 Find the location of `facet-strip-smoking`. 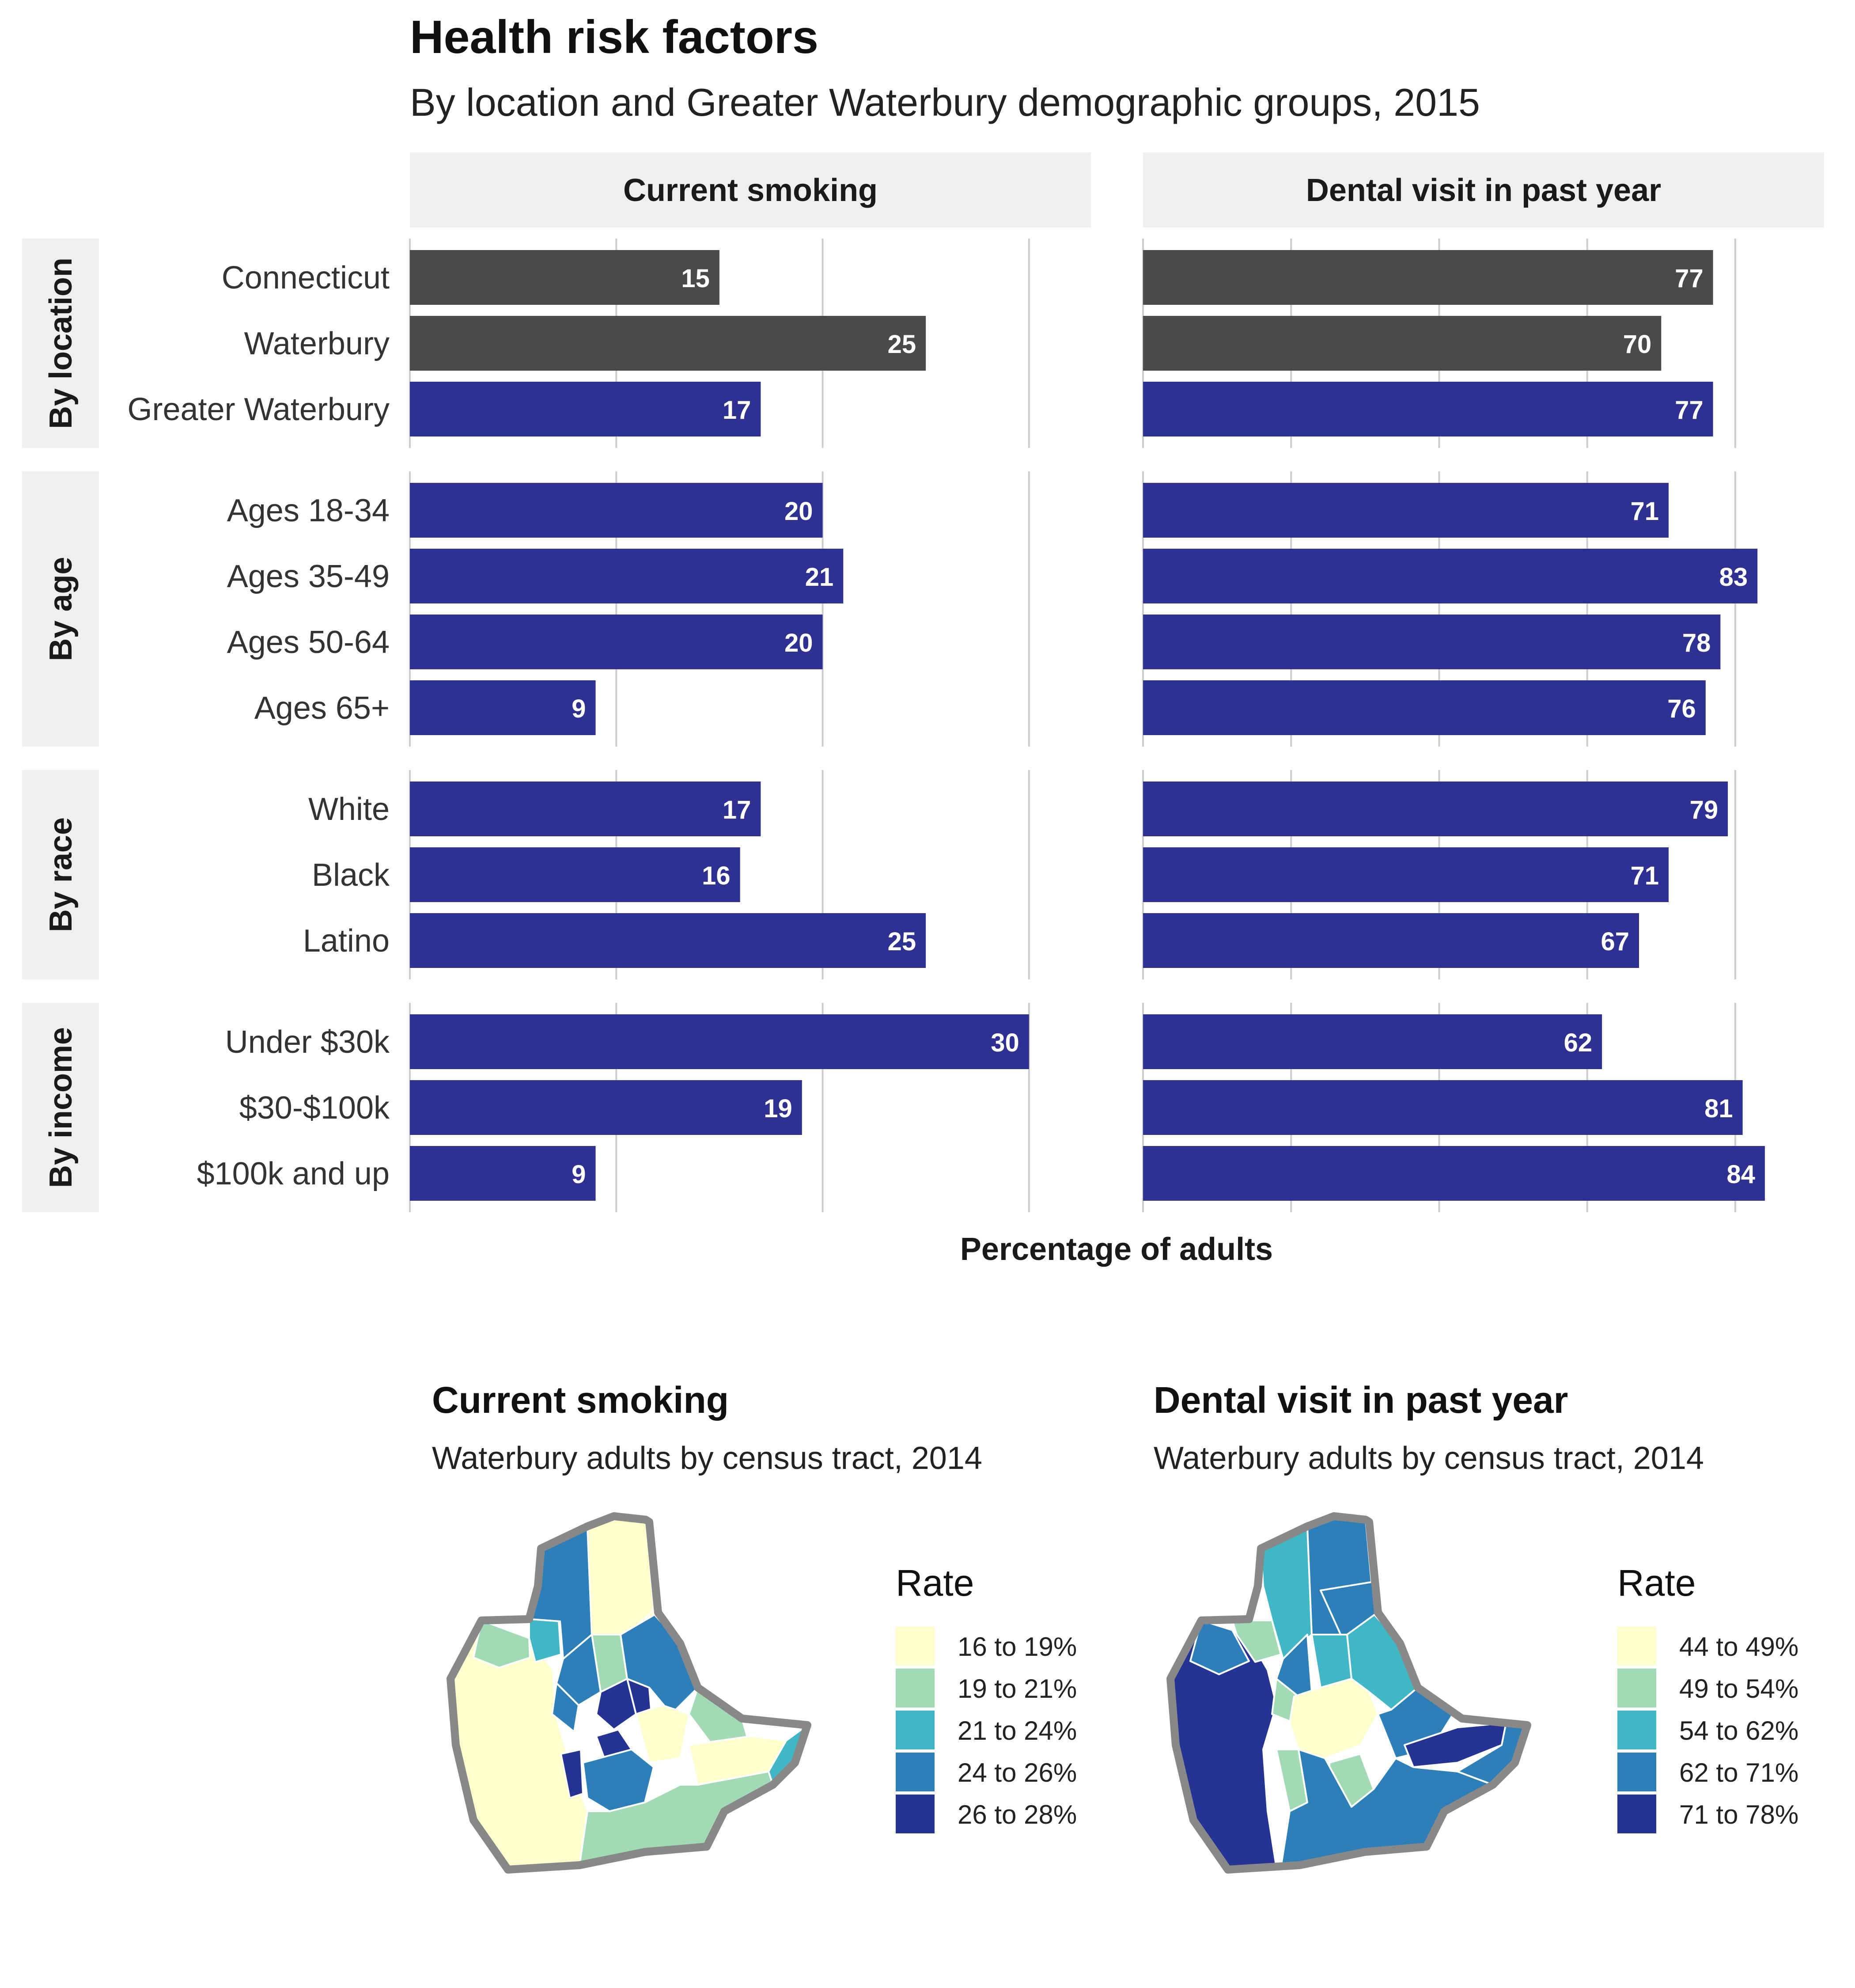

facet-strip-smoking is located at coordinates (750, 190).